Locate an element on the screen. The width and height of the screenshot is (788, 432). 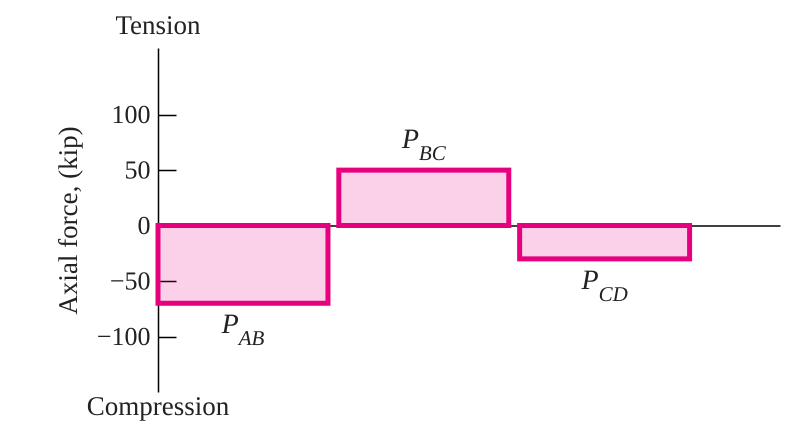
y-tick-label: −100 is located at coordinates (123, 337).